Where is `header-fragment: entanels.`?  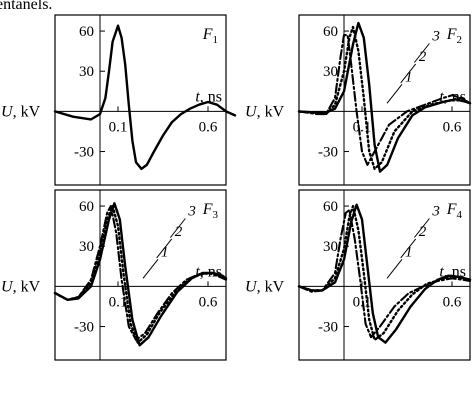
header-fragment: entanels. is located at coordinates (26, 6).